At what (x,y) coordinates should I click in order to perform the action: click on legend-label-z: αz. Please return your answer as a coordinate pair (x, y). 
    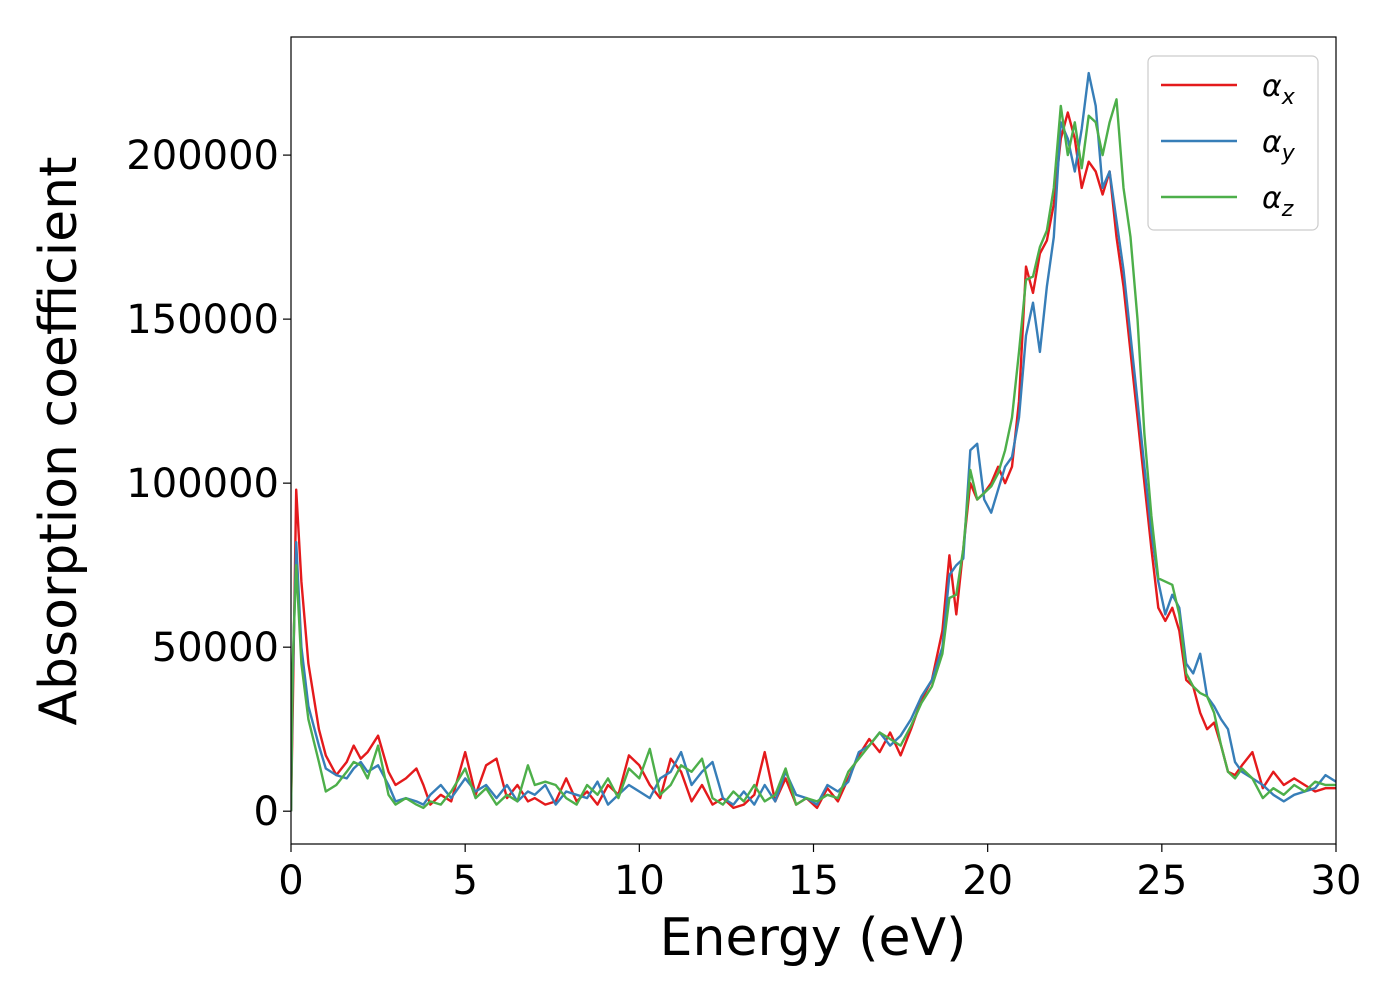
    Looking at the image, I should click on (1278, 201).